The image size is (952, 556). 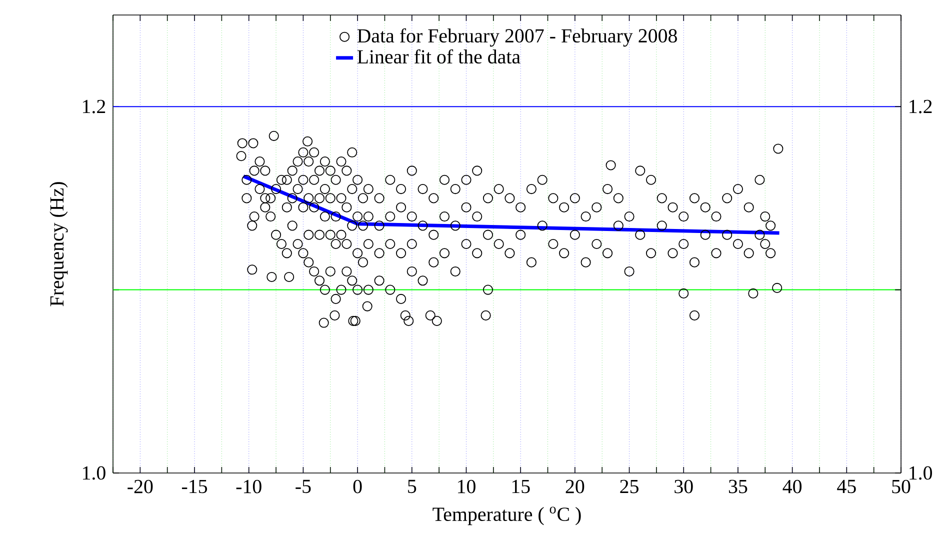 What do you see at coordinates (517, 37) in the screenshot?
I see `legend-label: Data for February 2007 - February 2008` at bounding box center [517, 37].